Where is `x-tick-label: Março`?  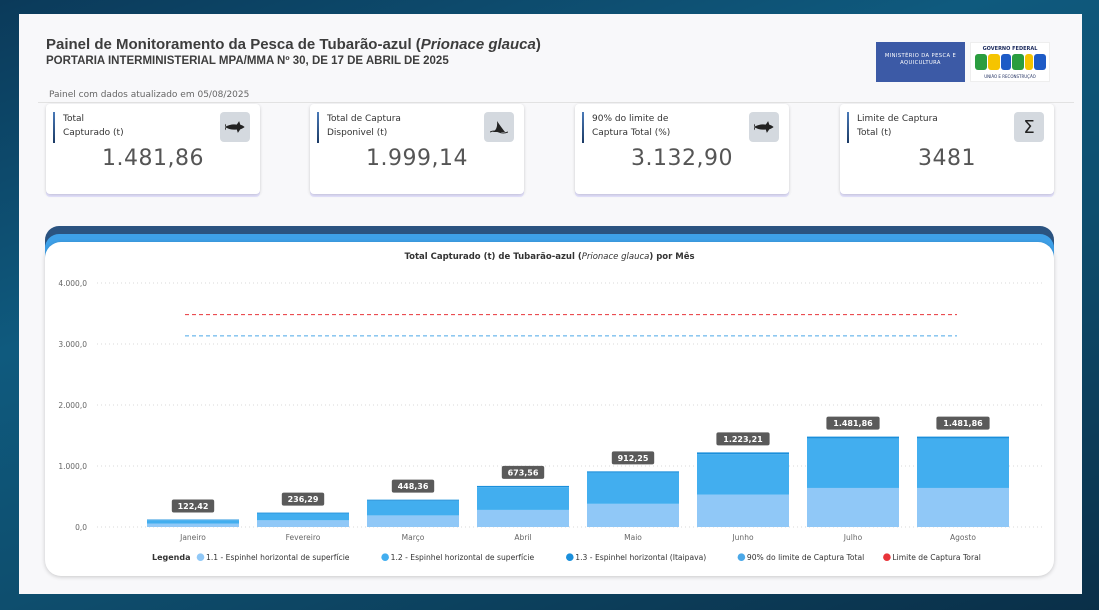 x-tick-label: Março is located at coordinates (413, 537).